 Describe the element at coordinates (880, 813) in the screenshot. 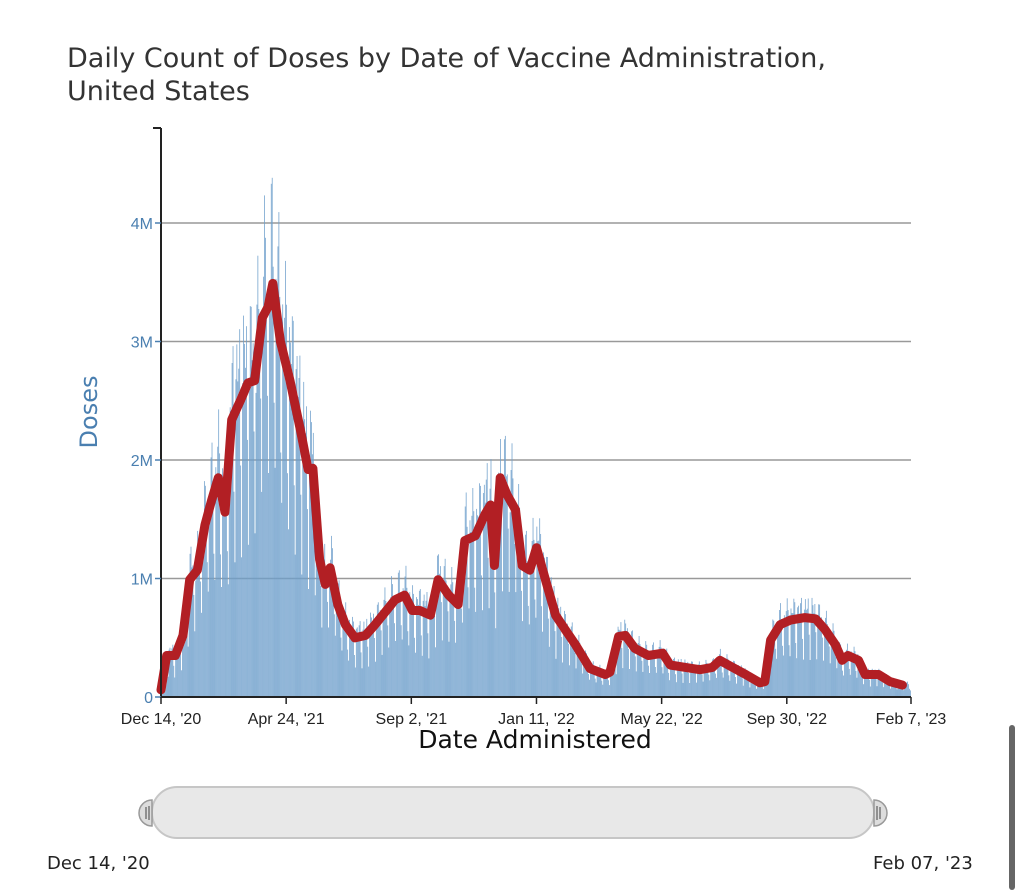

I see `range-handle-right` at that location.